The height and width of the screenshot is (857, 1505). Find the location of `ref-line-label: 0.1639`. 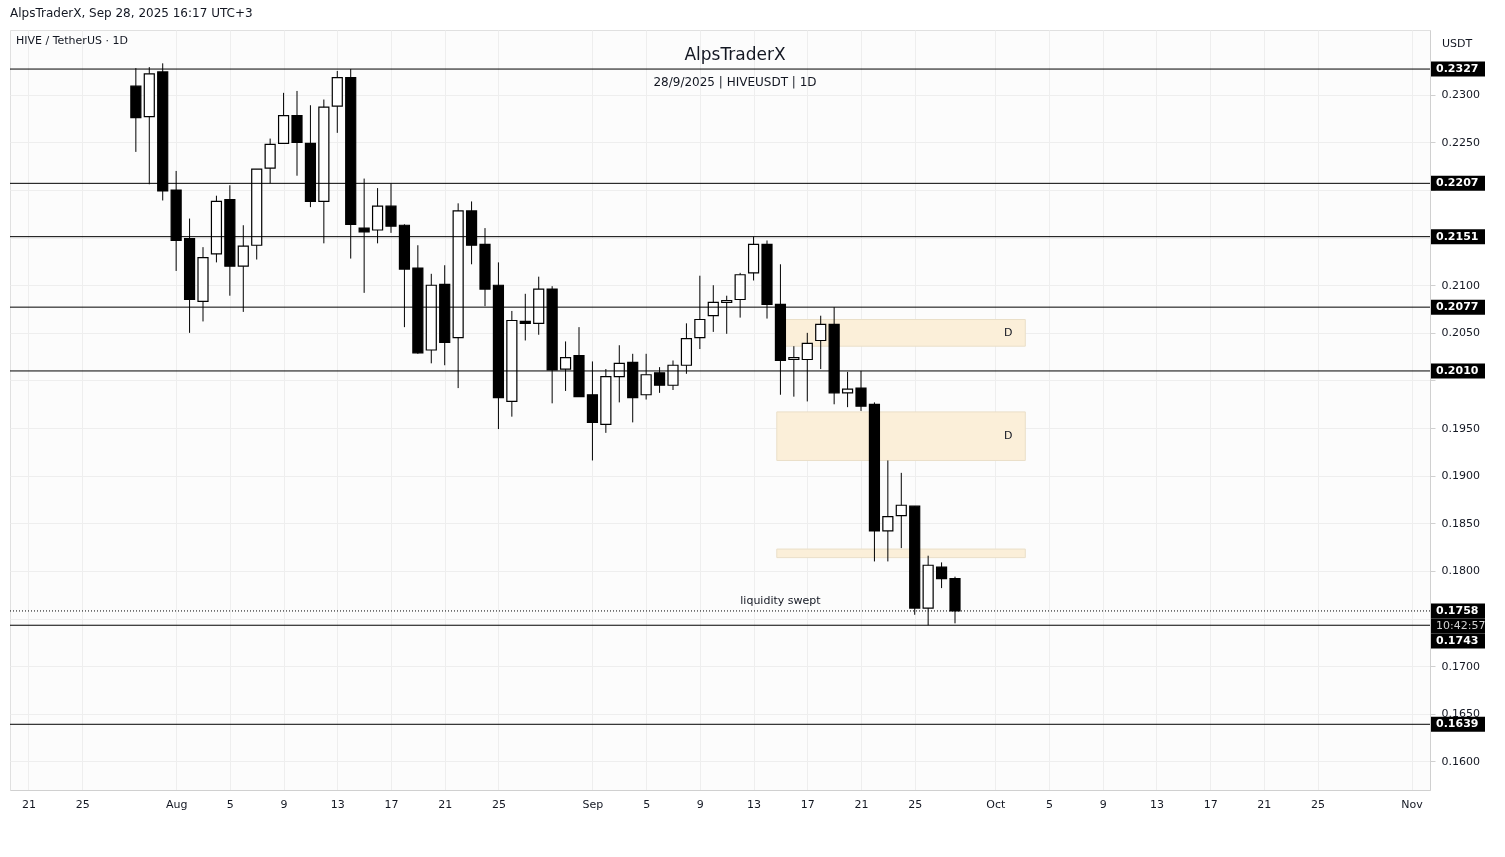

ref-line-label: 0.1639 is located at coordinates (1457, 724).